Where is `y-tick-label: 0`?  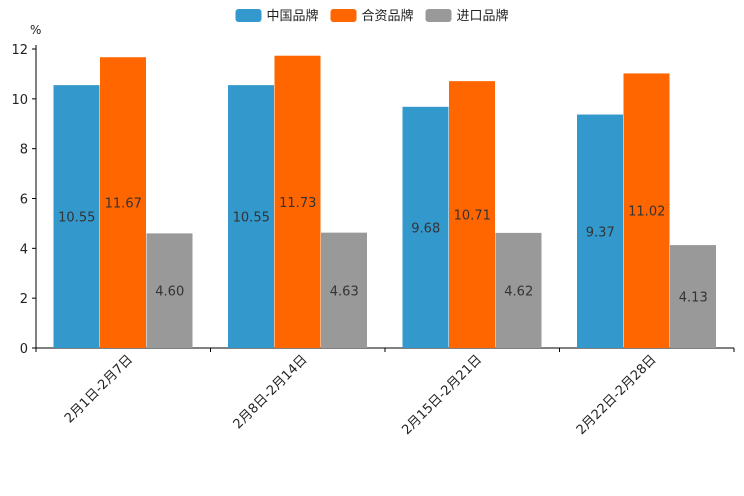 y-tick-label: 0 is located at coordinates (24, 349).